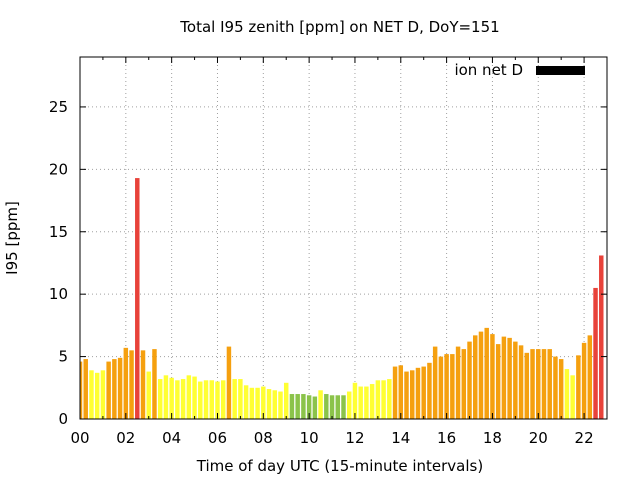 Image resolution: width=640 pixels, height=480 pixels. What do you see at coordinates (538, 438) in the screenshot?
I see `x-tick-label: 20` at bounding box center [538, 438].